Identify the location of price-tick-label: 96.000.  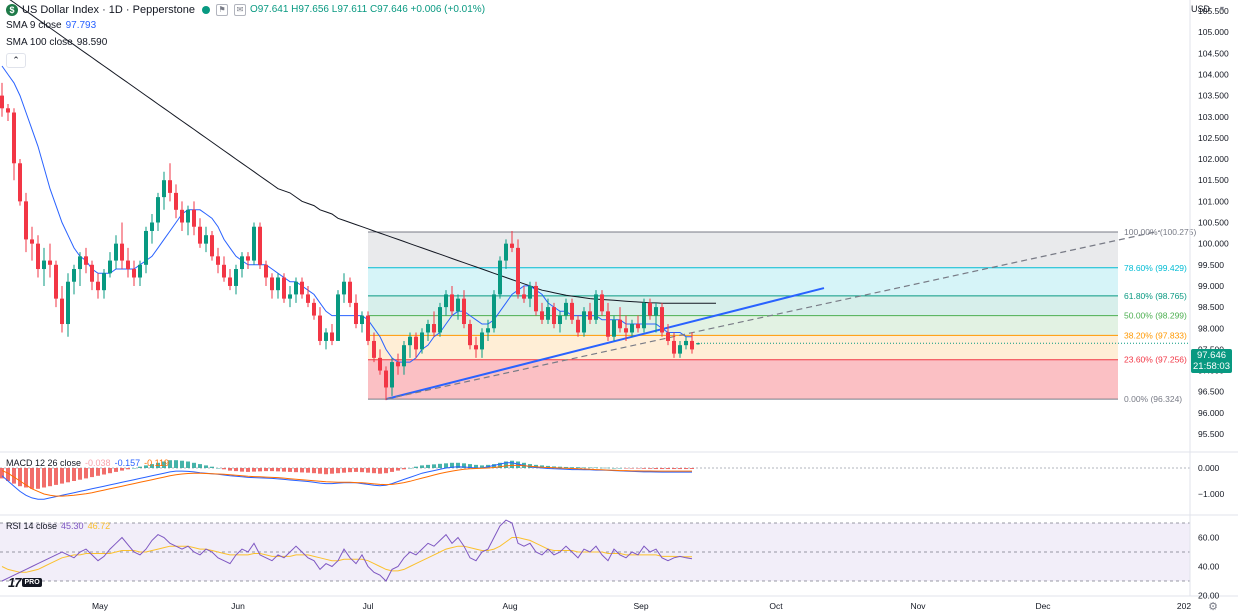
(1211, 413).